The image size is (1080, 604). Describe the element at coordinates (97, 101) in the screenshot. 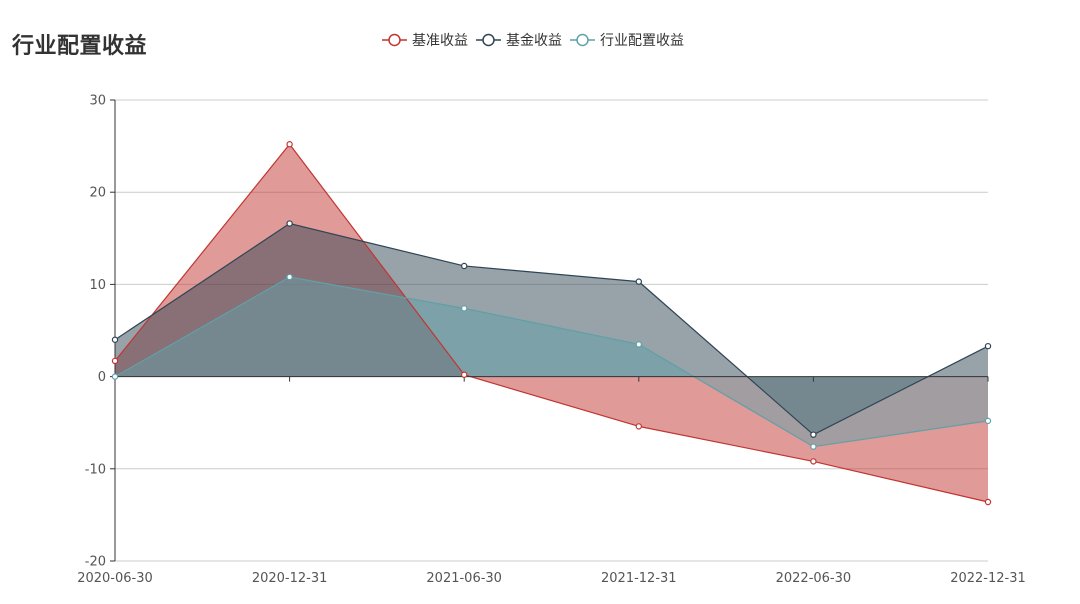

I see `y-tick-label: 30` at that location.